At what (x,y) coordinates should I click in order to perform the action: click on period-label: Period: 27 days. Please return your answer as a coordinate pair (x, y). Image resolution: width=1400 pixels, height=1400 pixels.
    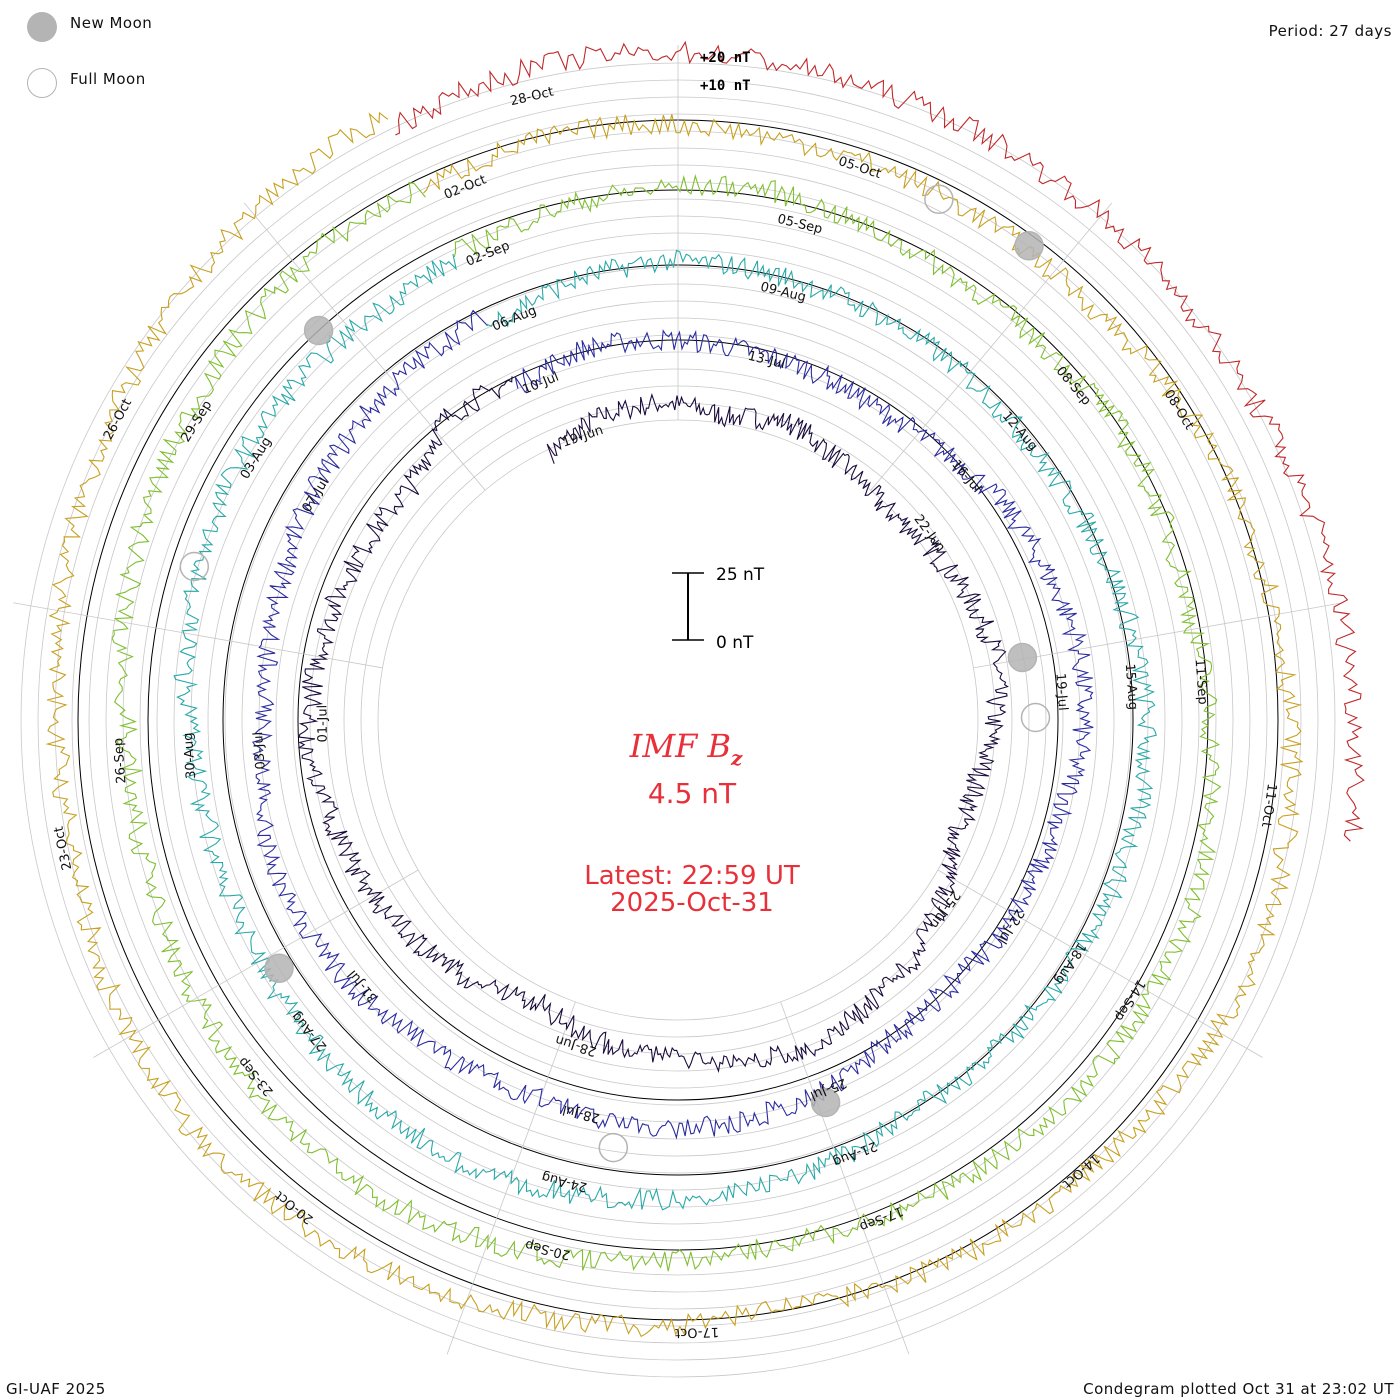
    Looking at the image, I should click on (1330, 31).